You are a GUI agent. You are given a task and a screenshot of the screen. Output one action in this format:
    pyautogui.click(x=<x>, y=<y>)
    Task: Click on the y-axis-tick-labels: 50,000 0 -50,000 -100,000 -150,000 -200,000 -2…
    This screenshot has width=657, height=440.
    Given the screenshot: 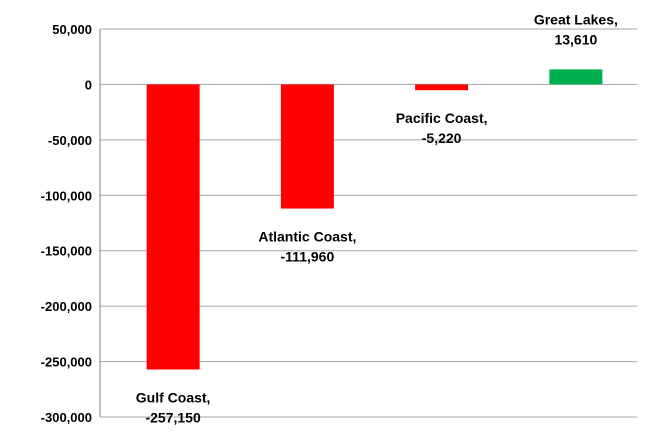 What is the action you would take?
    pyautogui.click(x=66, y=223)
    